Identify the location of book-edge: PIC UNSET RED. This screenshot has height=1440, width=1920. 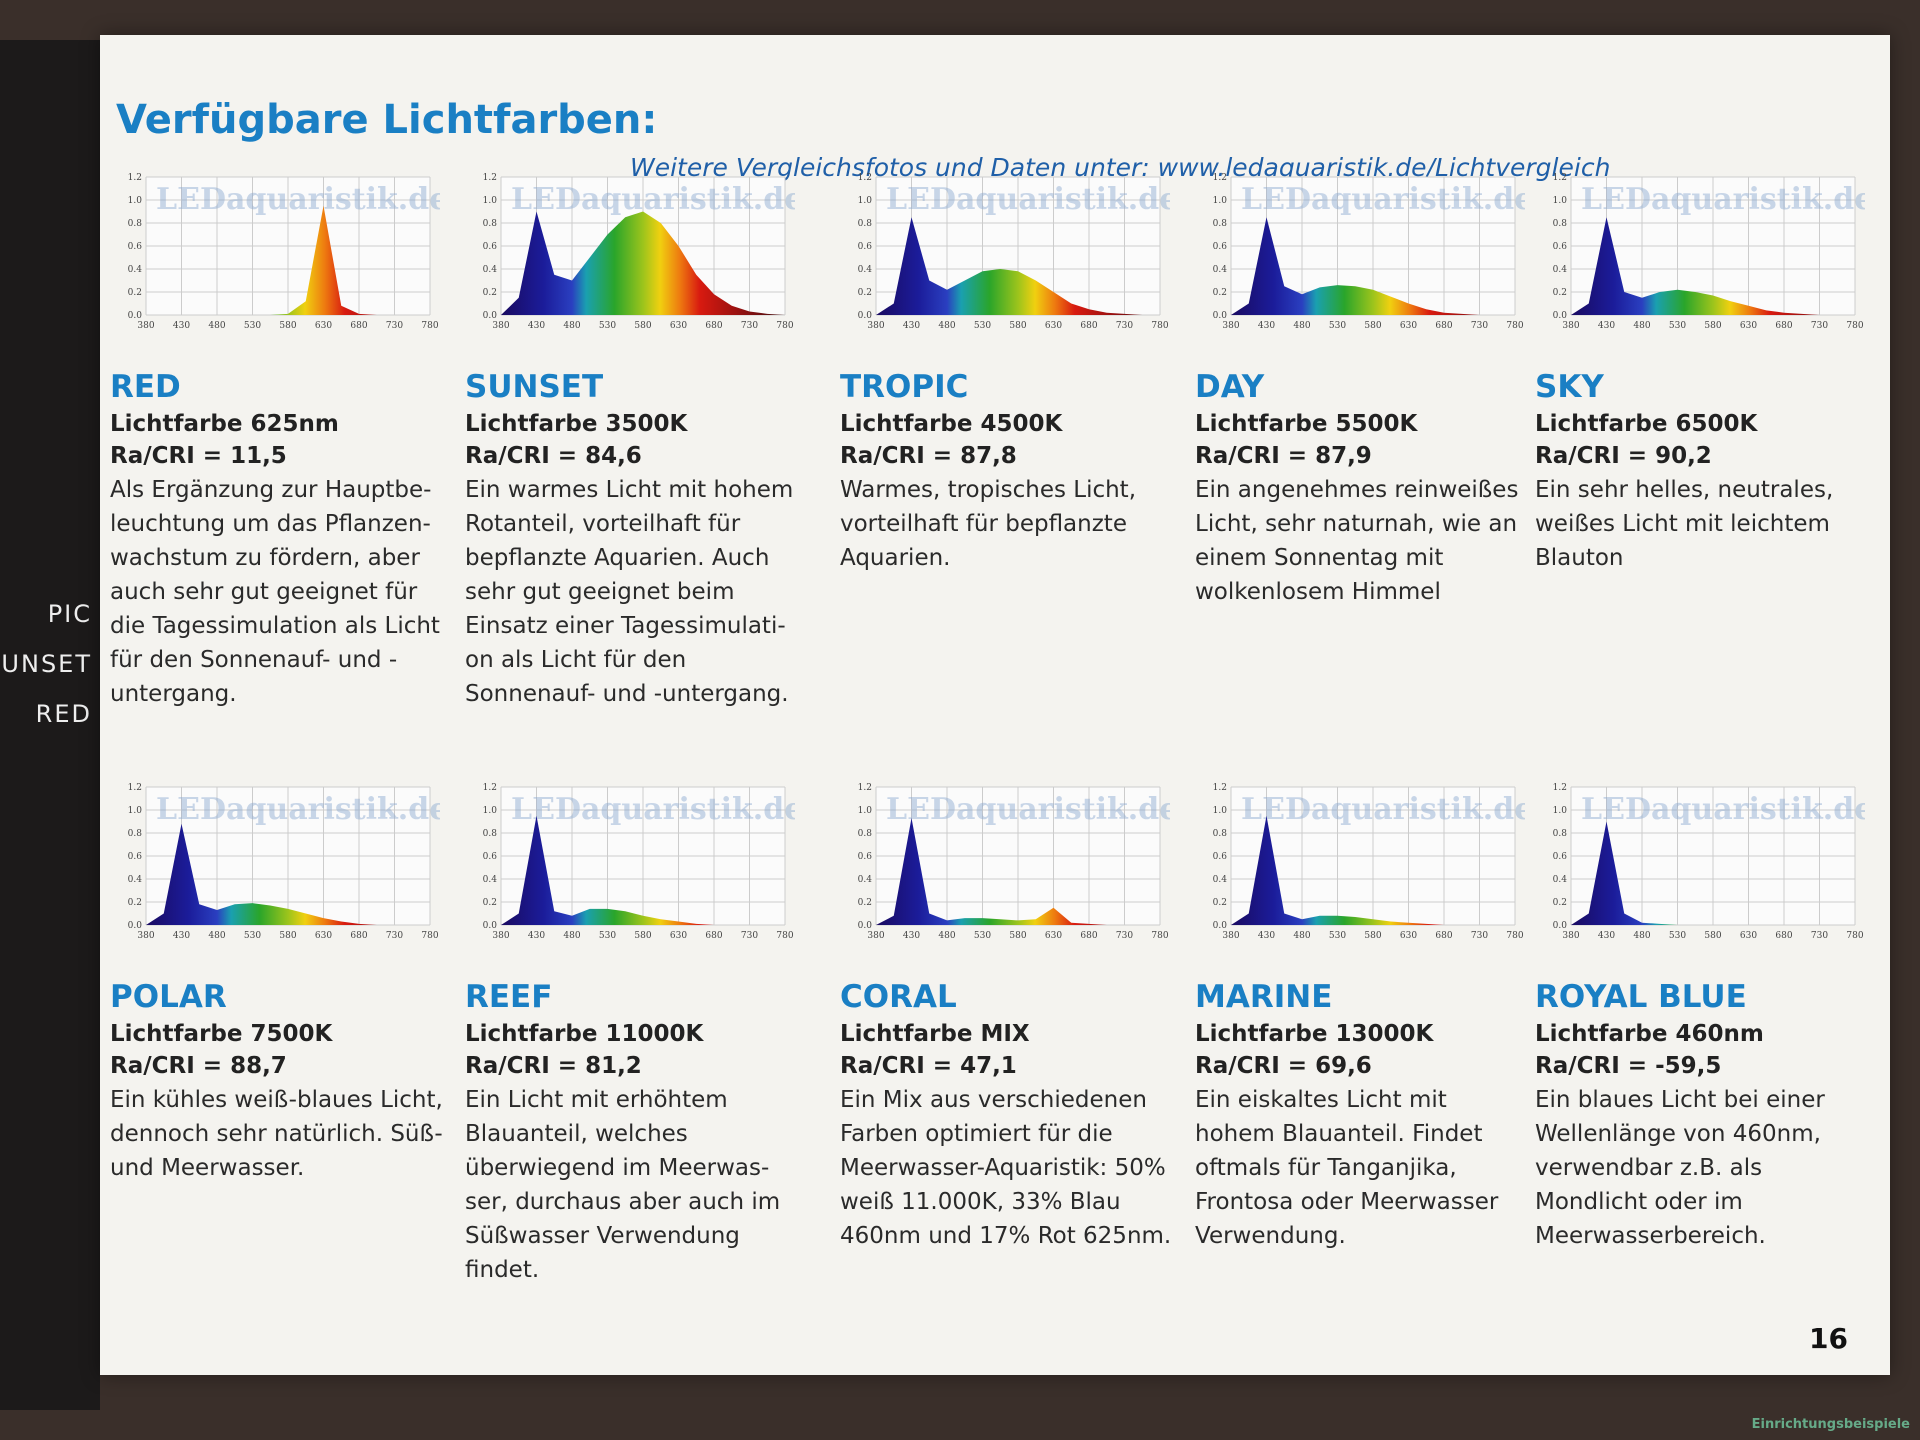
(50, 725).